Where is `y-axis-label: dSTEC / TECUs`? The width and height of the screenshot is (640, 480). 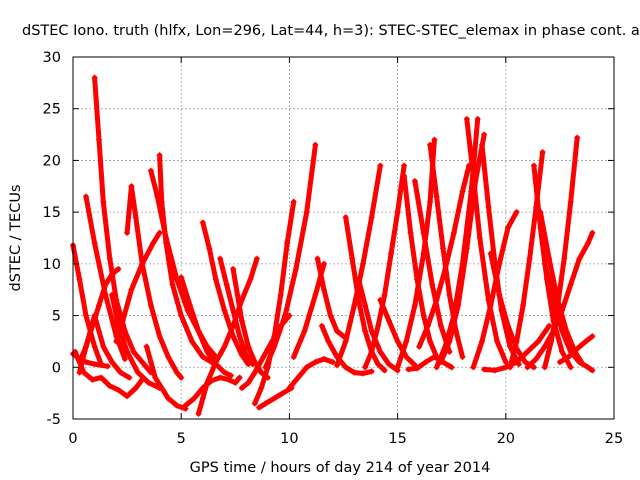
y-axis-label: dSTEC / TECUs is located at coordinates (16, 238).